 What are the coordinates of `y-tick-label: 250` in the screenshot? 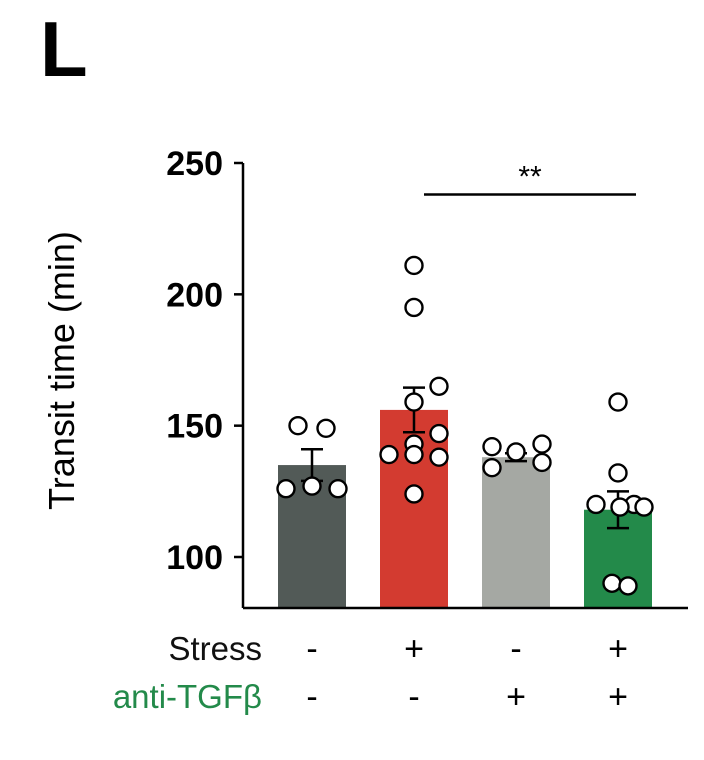 It's located at (194, 164).